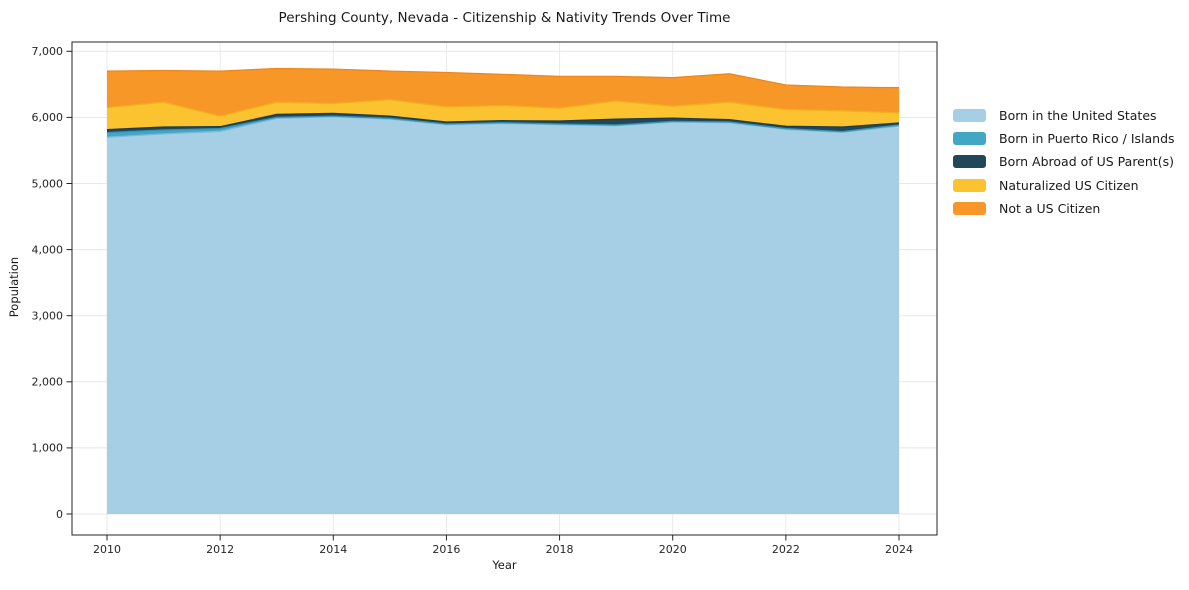 This screenshot has height=590, width=1189. What do you see at coordinates (107, 549) in the screenshot?
I see `x-tick-label: 2010` at bounding box center [107, 549].